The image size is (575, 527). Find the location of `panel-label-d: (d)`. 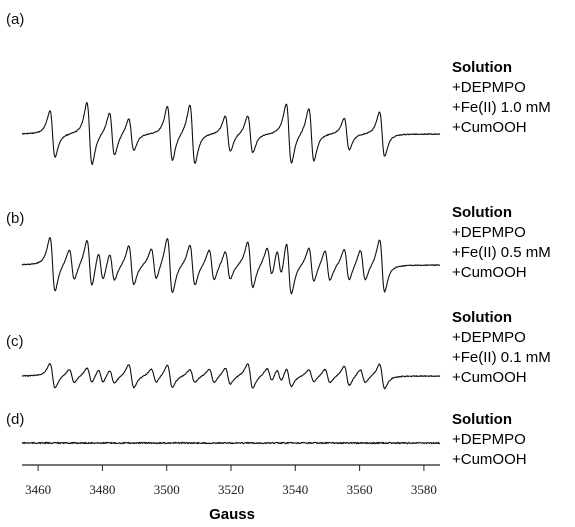

panel-label-d: (d) is located at coordinates (15, 419).